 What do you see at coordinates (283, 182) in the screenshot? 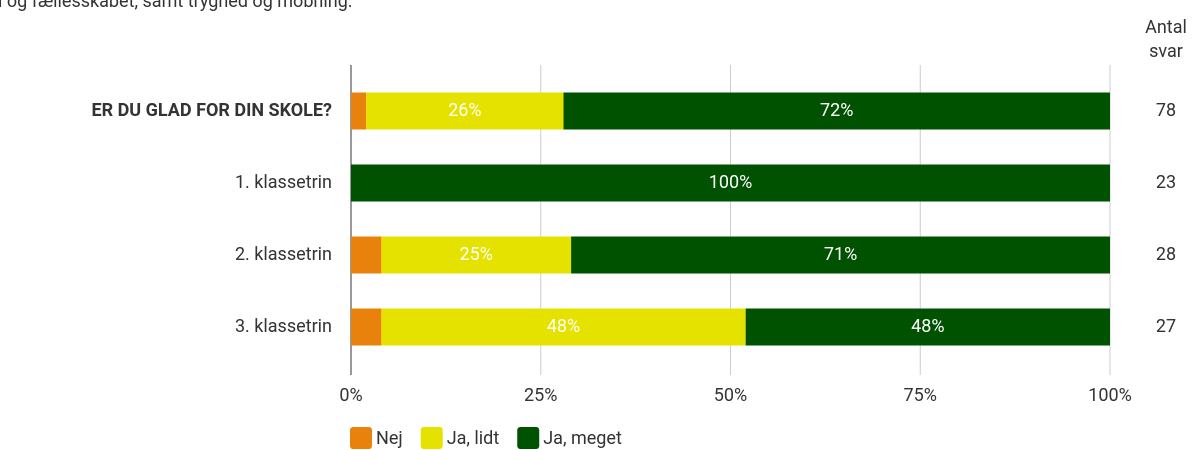
I see `category-label: 1. klassetrin` at bounding box center [283, 182].